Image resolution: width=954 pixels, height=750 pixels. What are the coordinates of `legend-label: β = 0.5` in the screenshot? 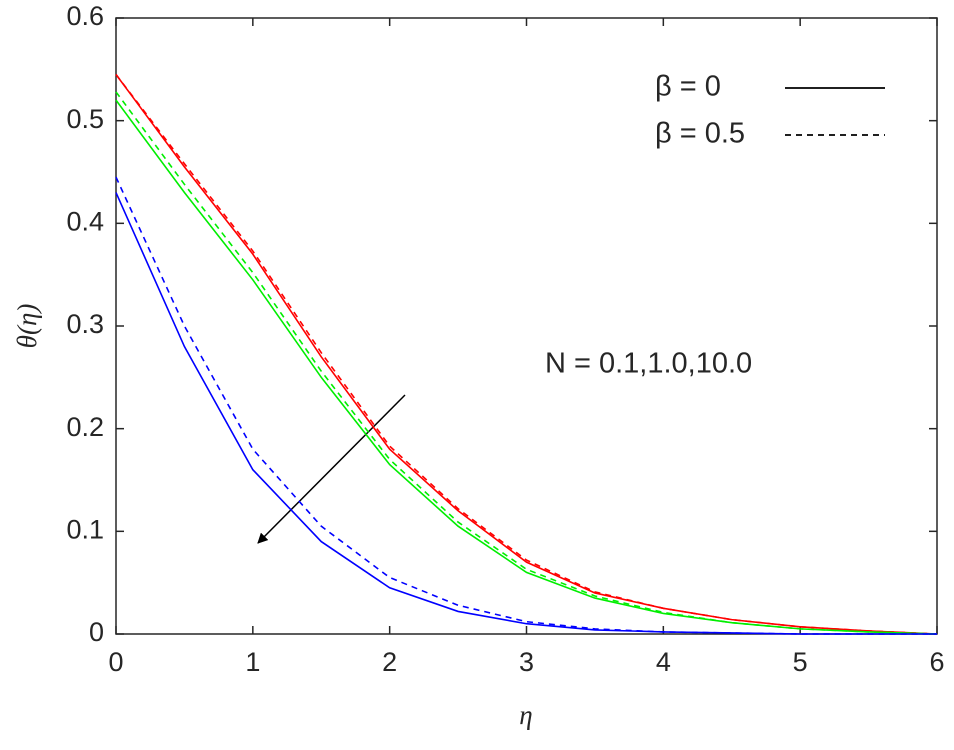 It's located at (700, 134).